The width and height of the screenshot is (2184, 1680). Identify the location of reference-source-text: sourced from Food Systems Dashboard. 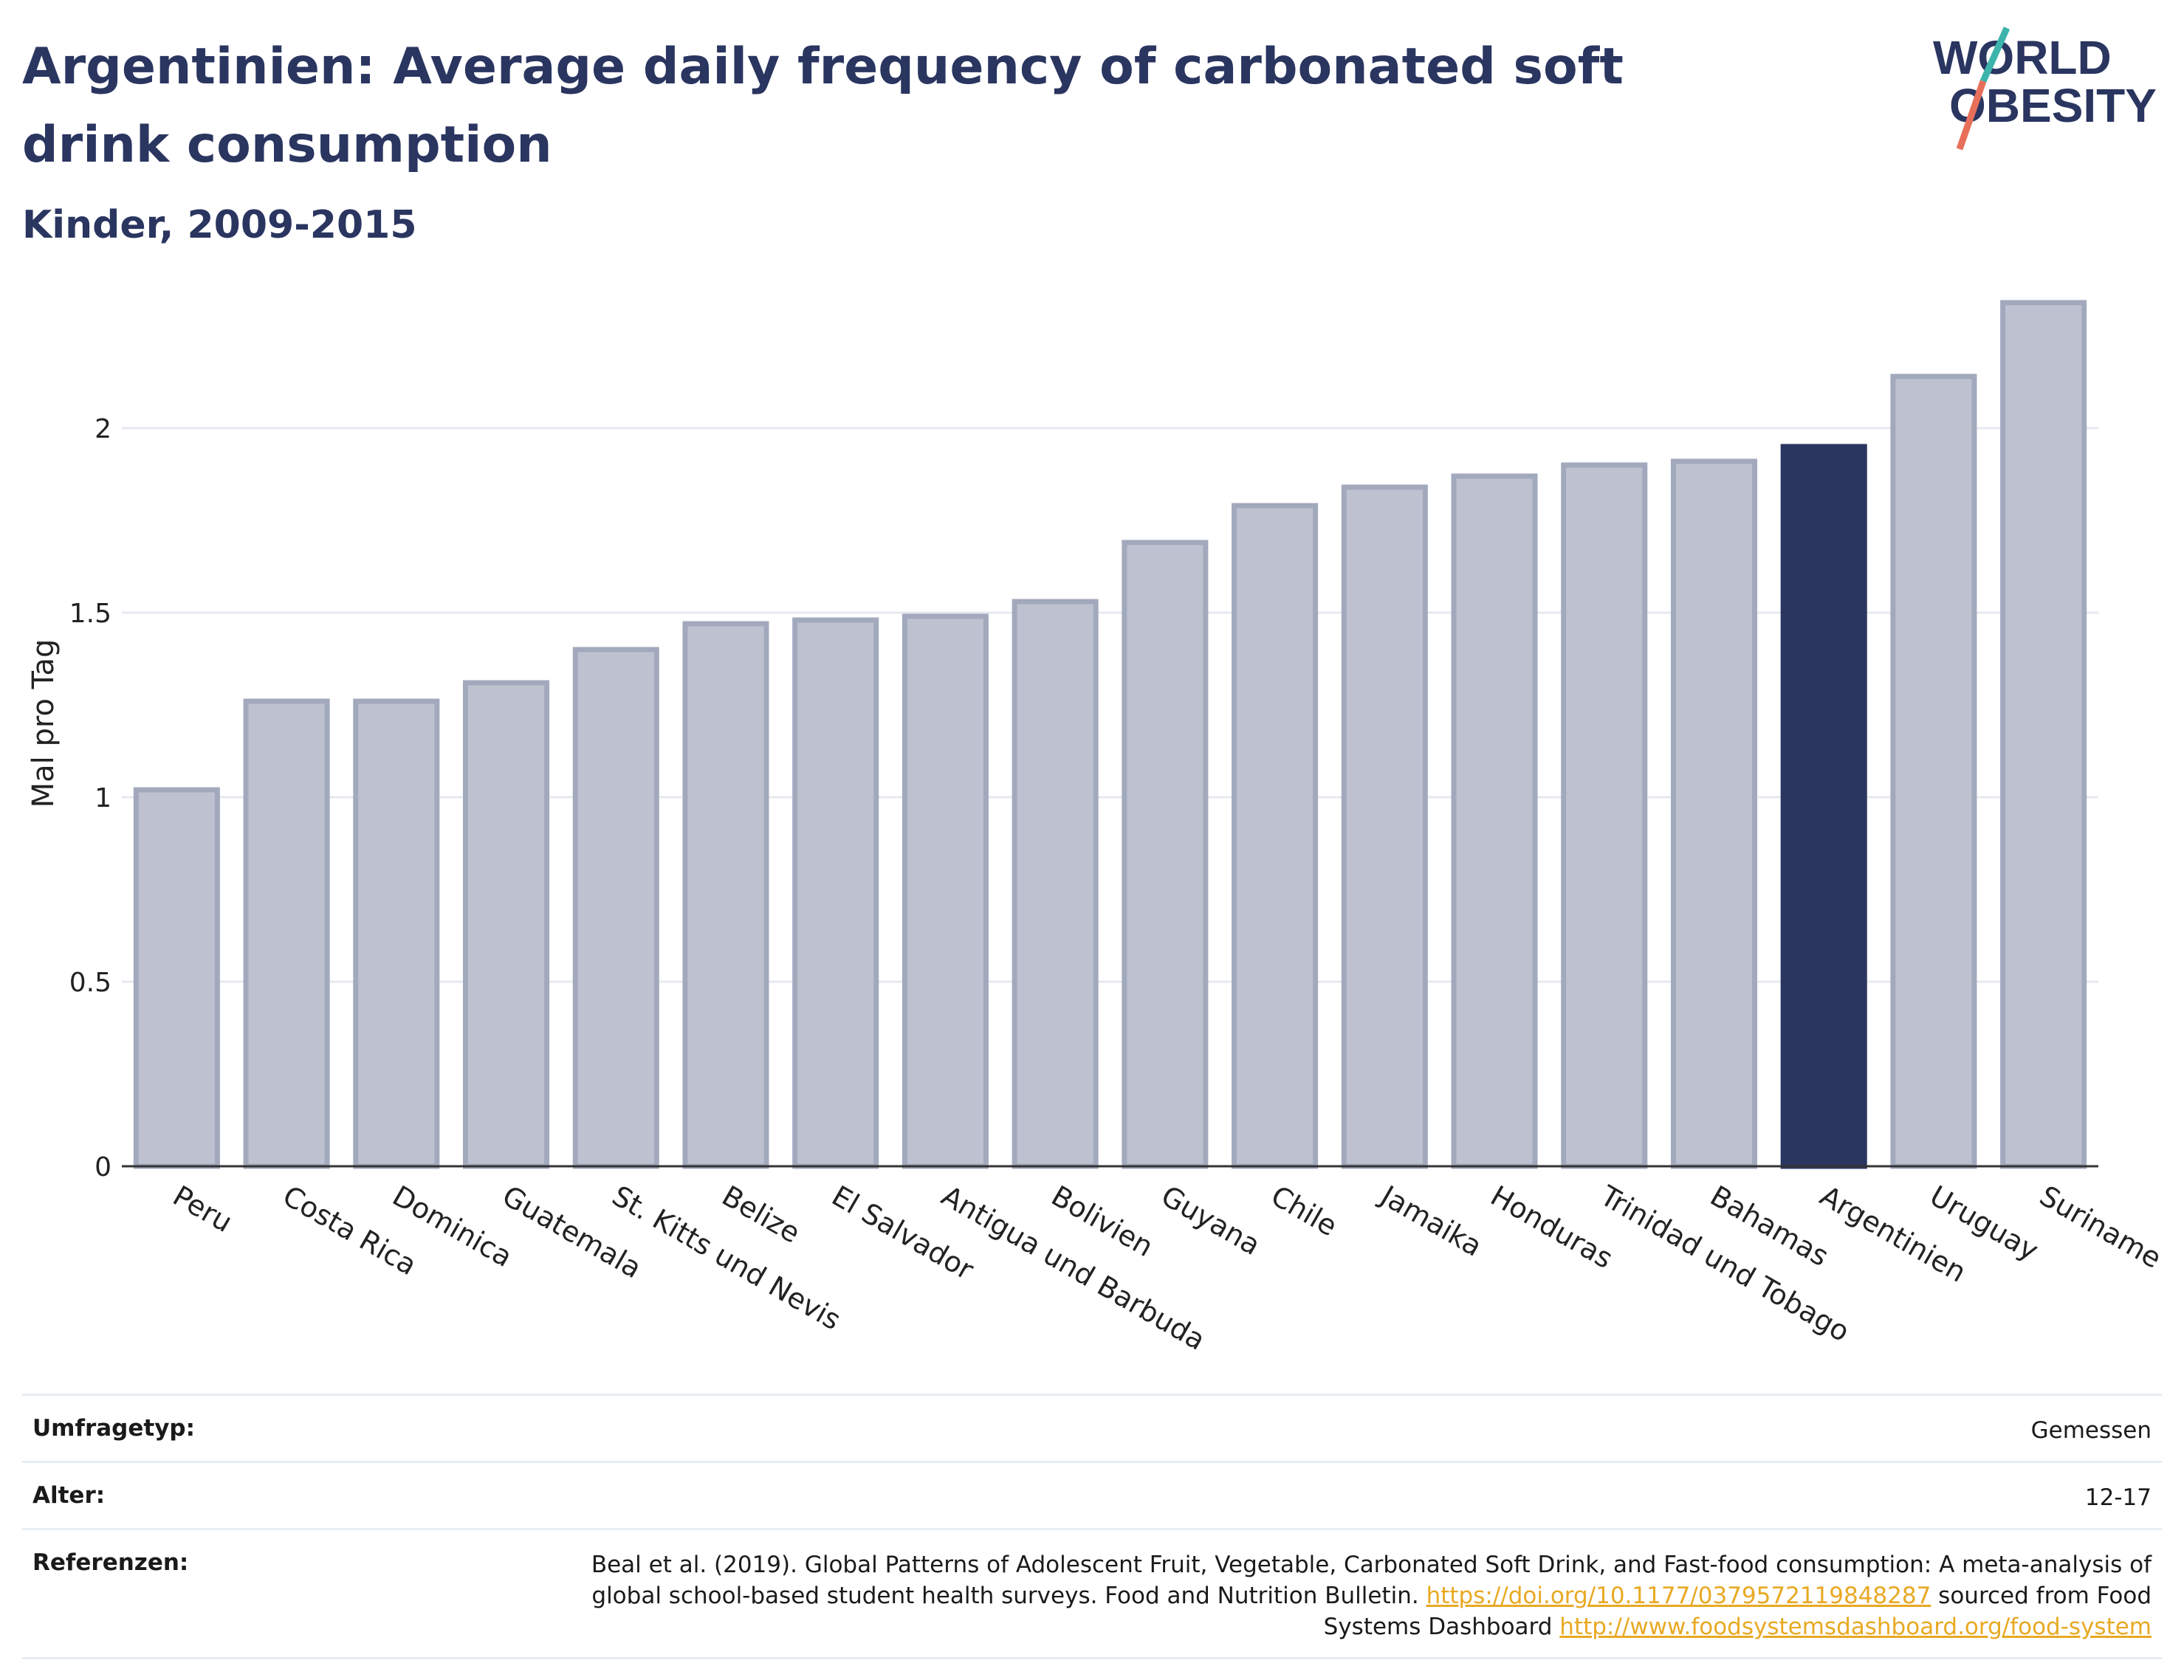
(1738, 1612).